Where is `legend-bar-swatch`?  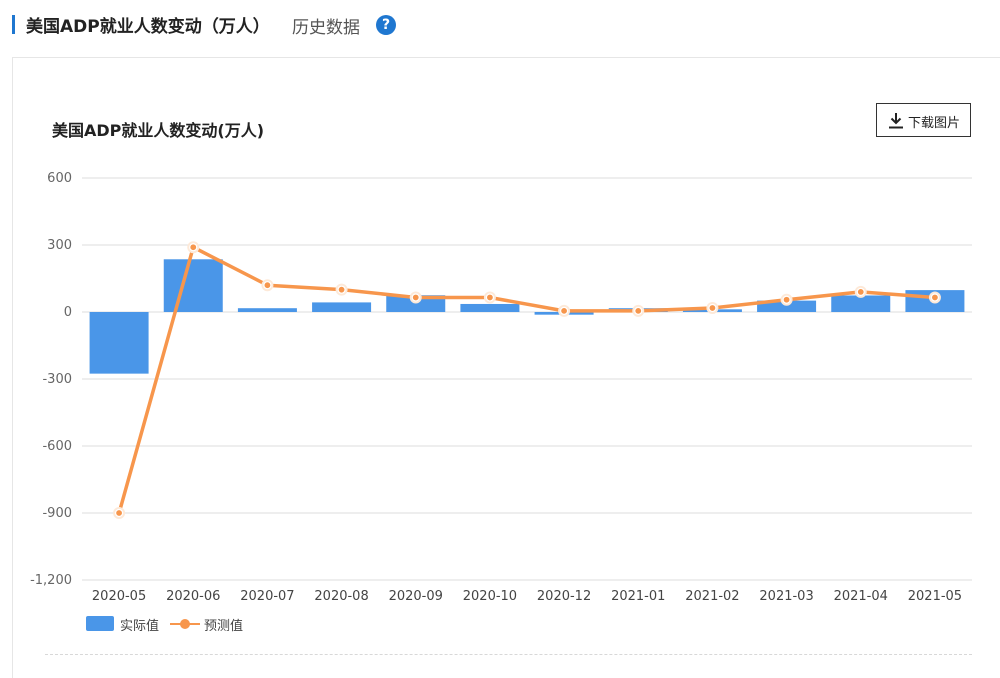 legend-bar-swatch is located at coordinates (100, 623).